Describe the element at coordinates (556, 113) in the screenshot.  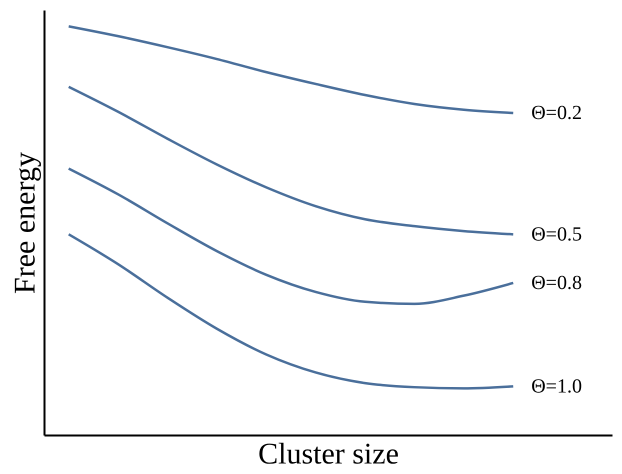
I see `series-label: Θ=0.2` at that location.